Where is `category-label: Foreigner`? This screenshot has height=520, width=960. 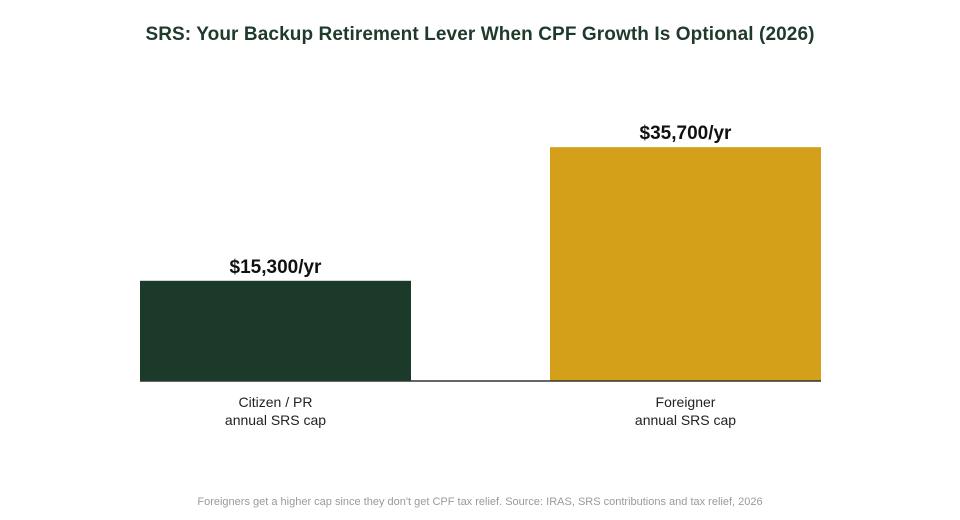 category-label: Foreigner is located at coordinates (686, 402).